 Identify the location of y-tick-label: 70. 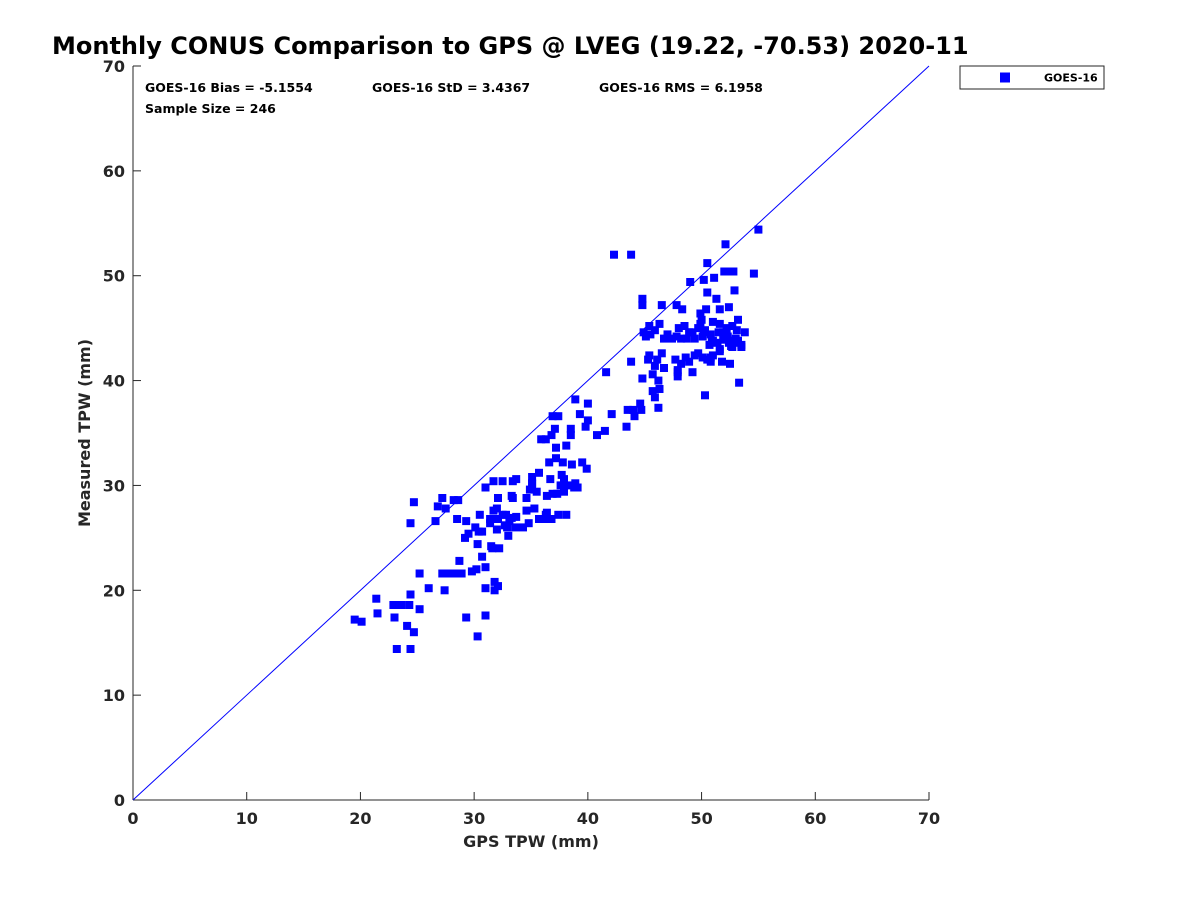
(114, 66).